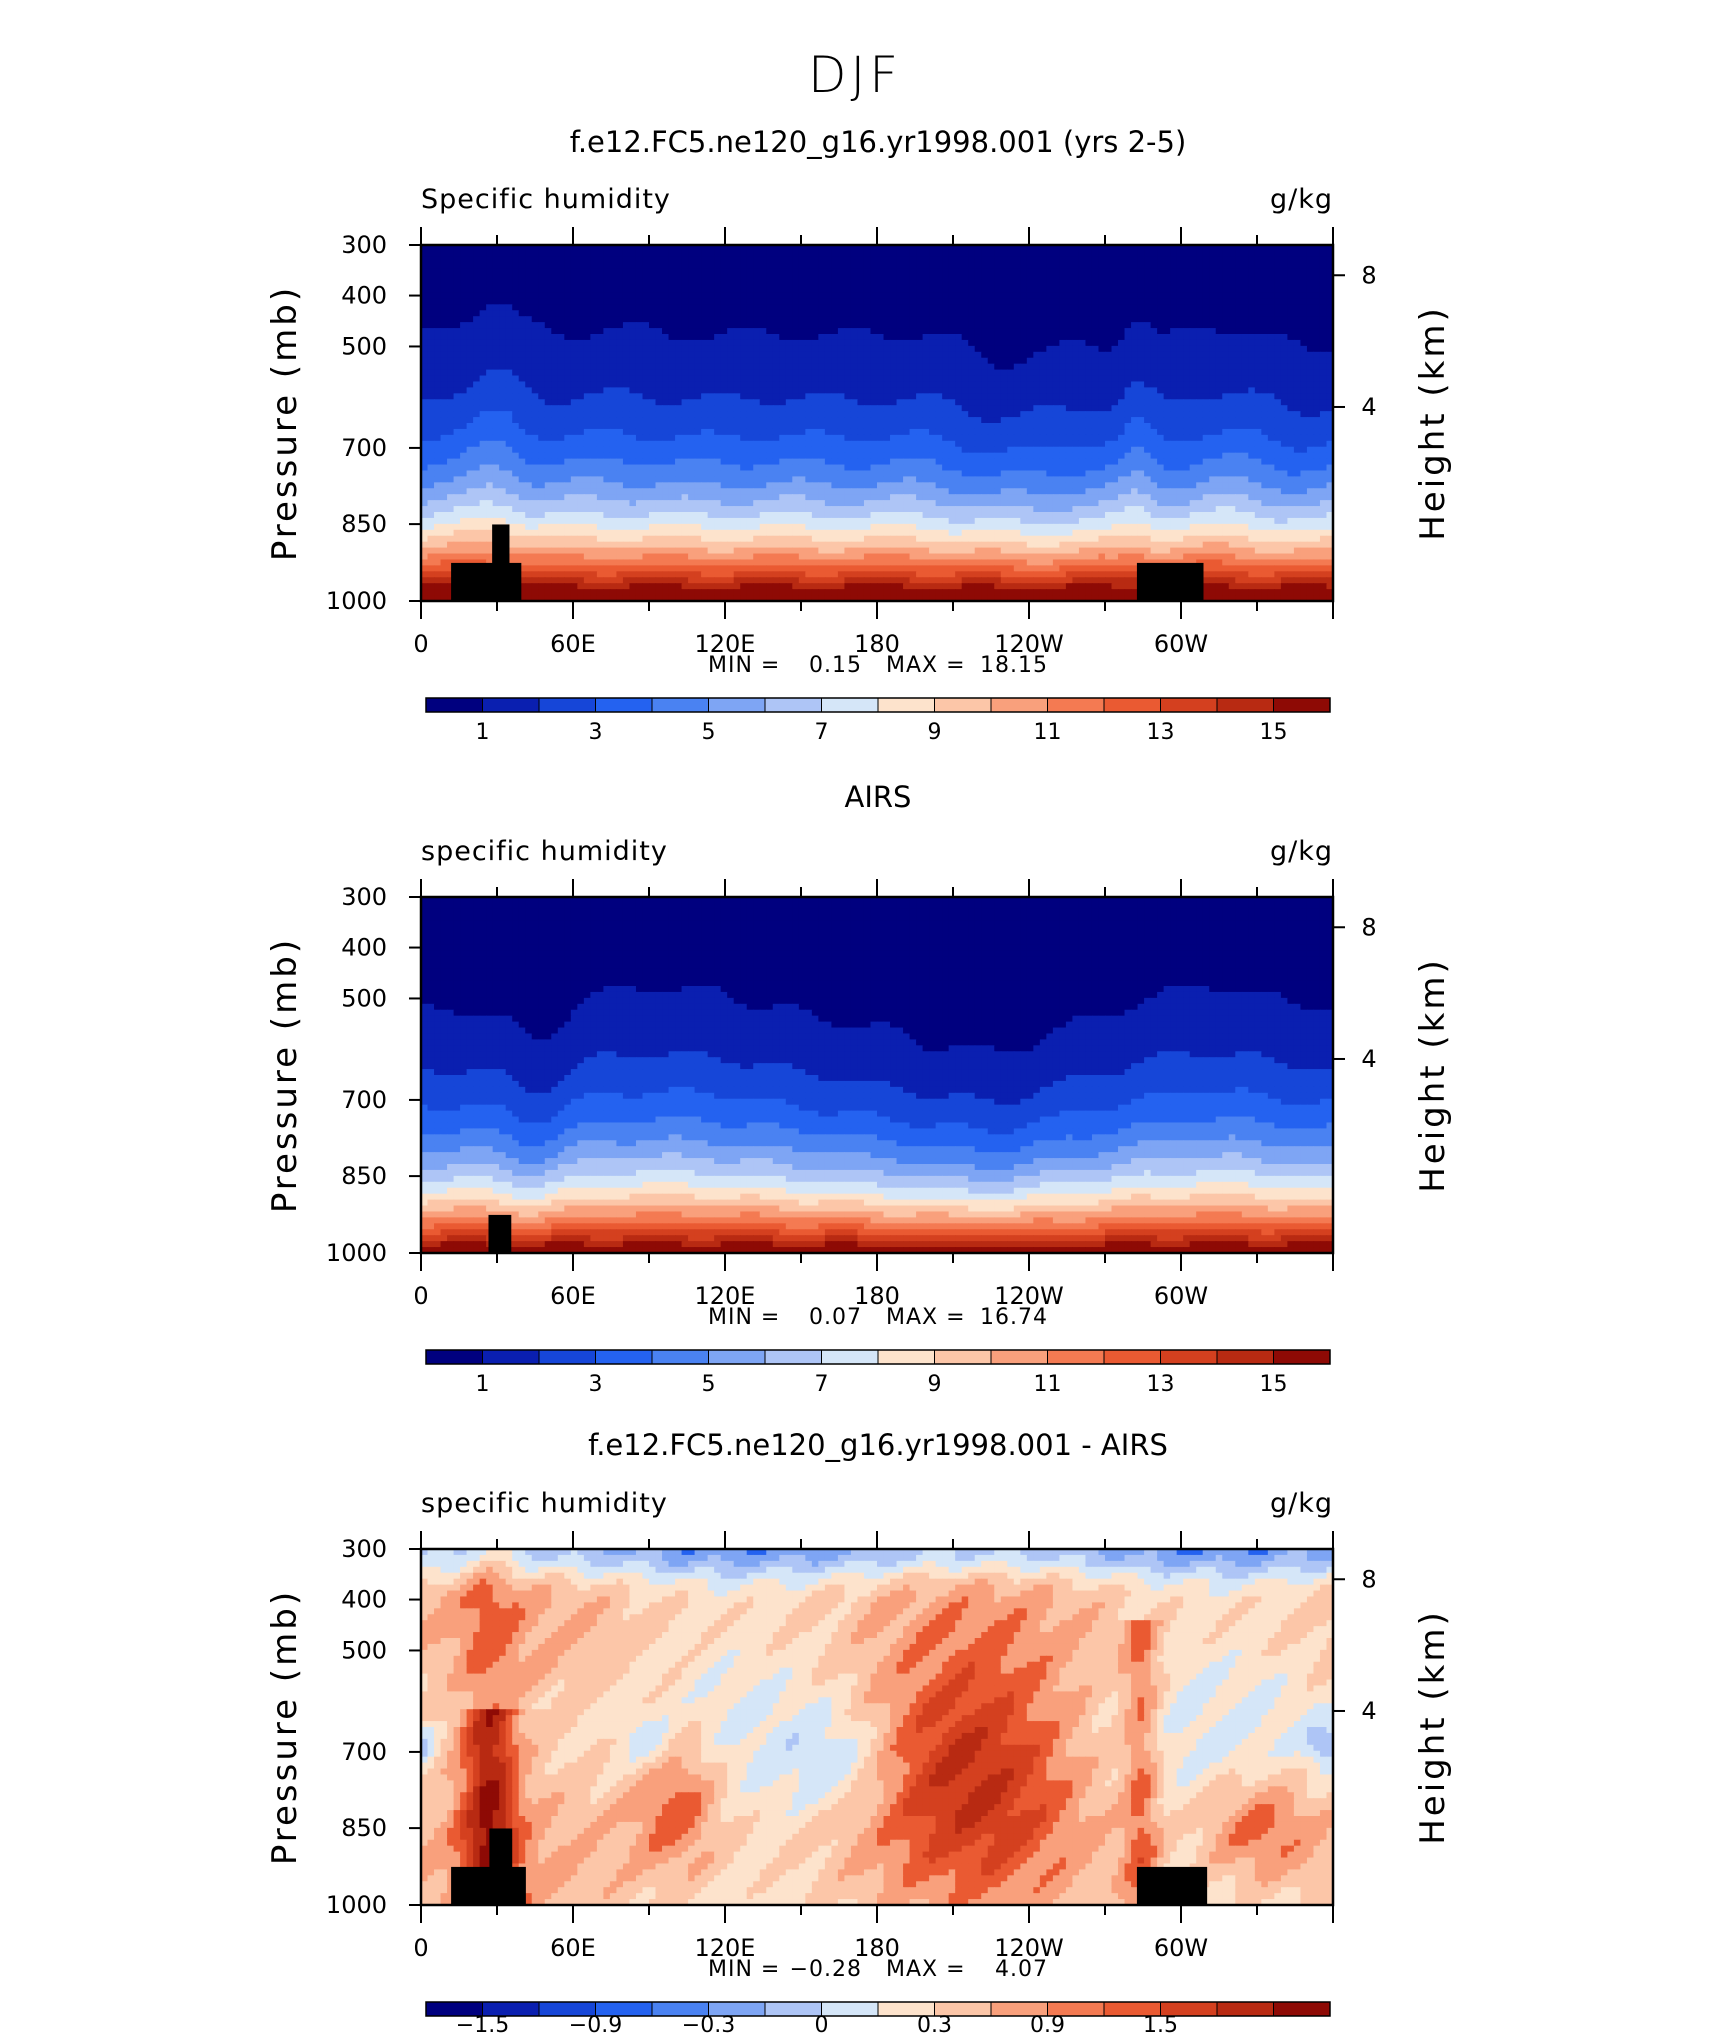 The image size is (1710, 2042). Describe the element at coordinates (822, 2025) in the screenshot. I see `colorbar-label: 0` at that location.